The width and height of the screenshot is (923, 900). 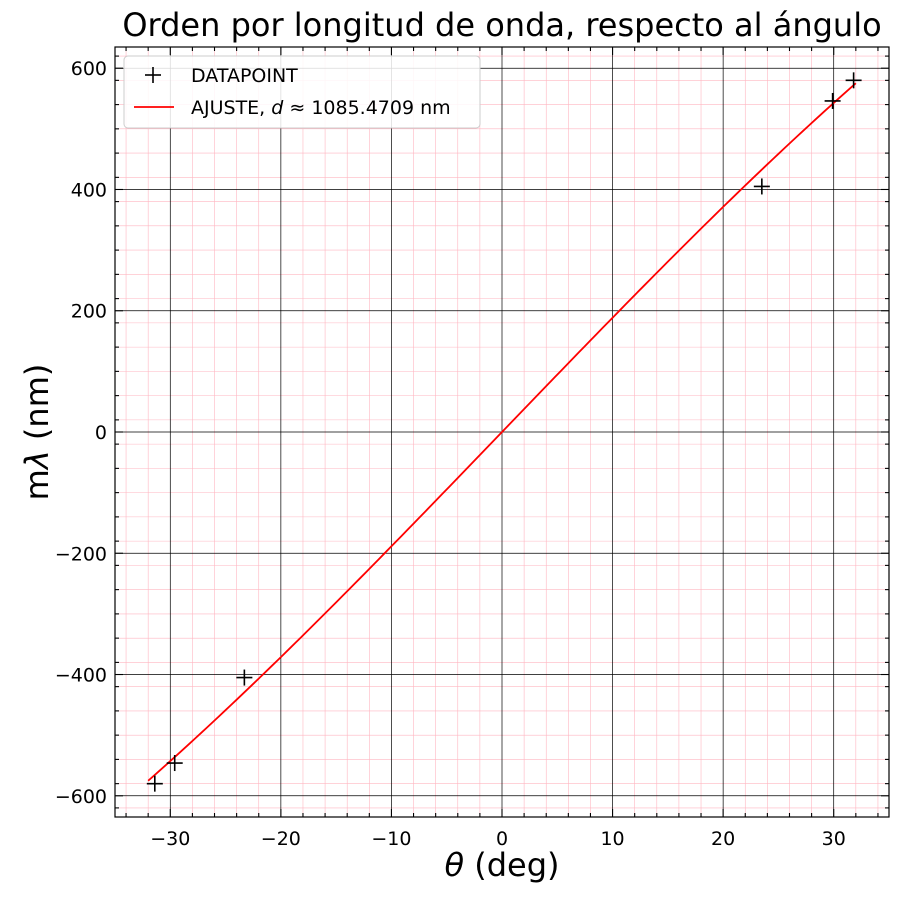 I want to click on x-axis-symbol: θ, so click(x=454, y=865).